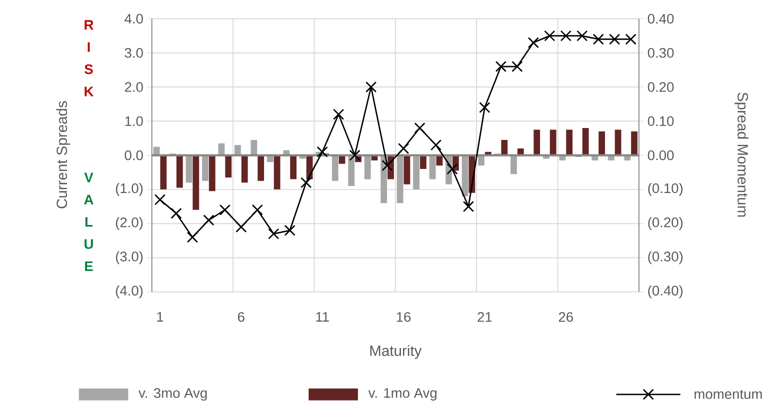  What do you see at coordinates (661, 19) in the screenshot?
I see `y2-tick-label: 0.40` at bounding box center [661, 19].